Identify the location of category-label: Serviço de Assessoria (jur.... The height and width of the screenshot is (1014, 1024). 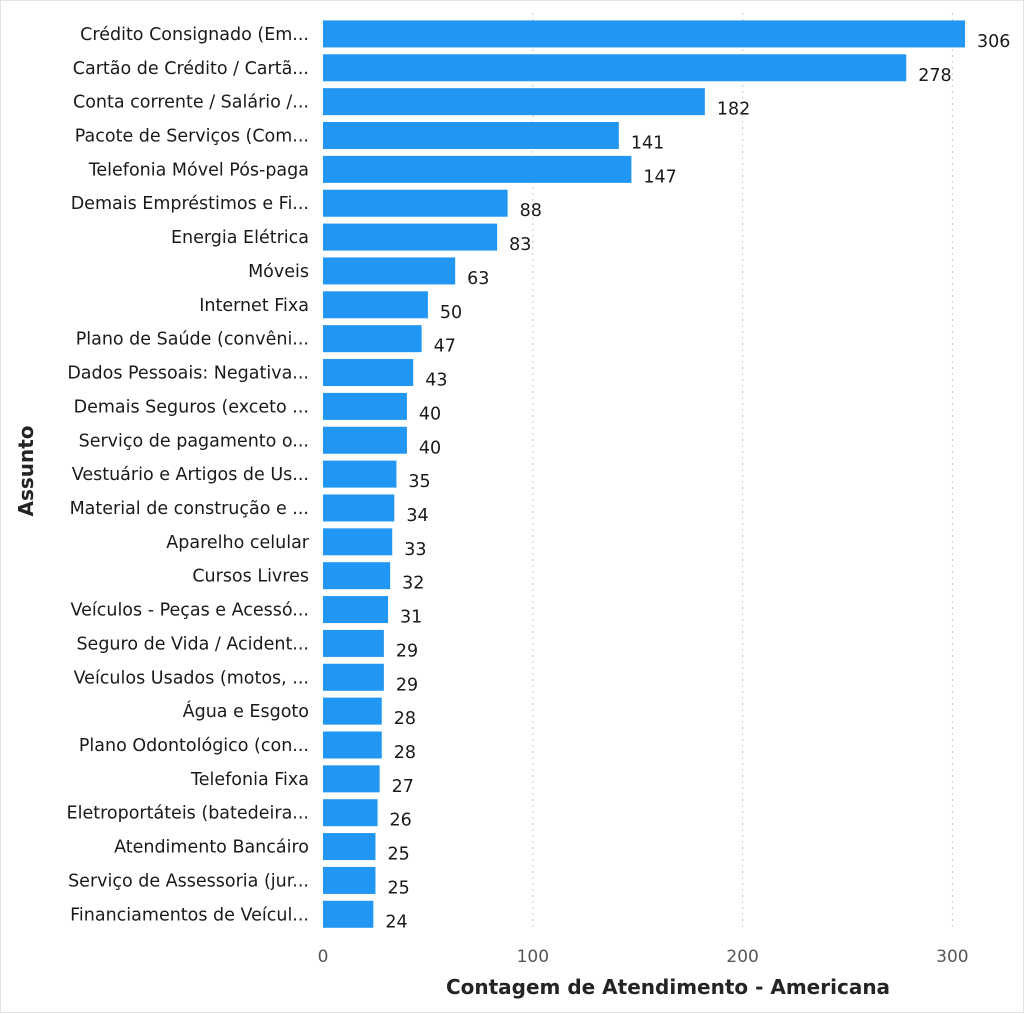
(188, 881).